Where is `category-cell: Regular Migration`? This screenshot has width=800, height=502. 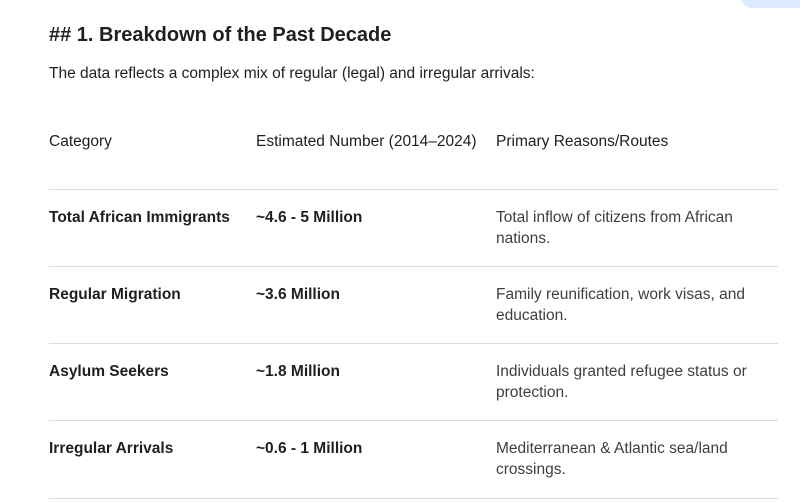
category-cell: Regular Migration is located at coordinates (115, 294).